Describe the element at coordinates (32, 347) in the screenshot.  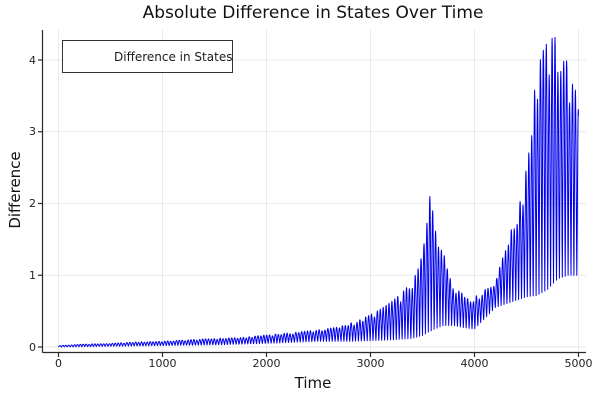
I see `y-tick-label: 0` at that location.